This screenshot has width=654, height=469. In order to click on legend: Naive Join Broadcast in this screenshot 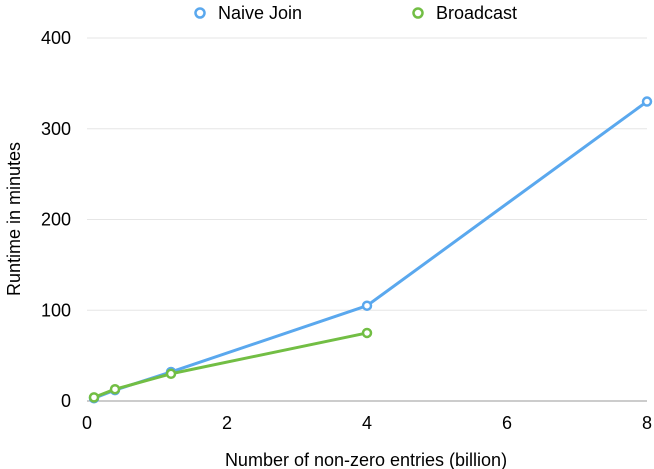, I will do `click(355, 13)`.